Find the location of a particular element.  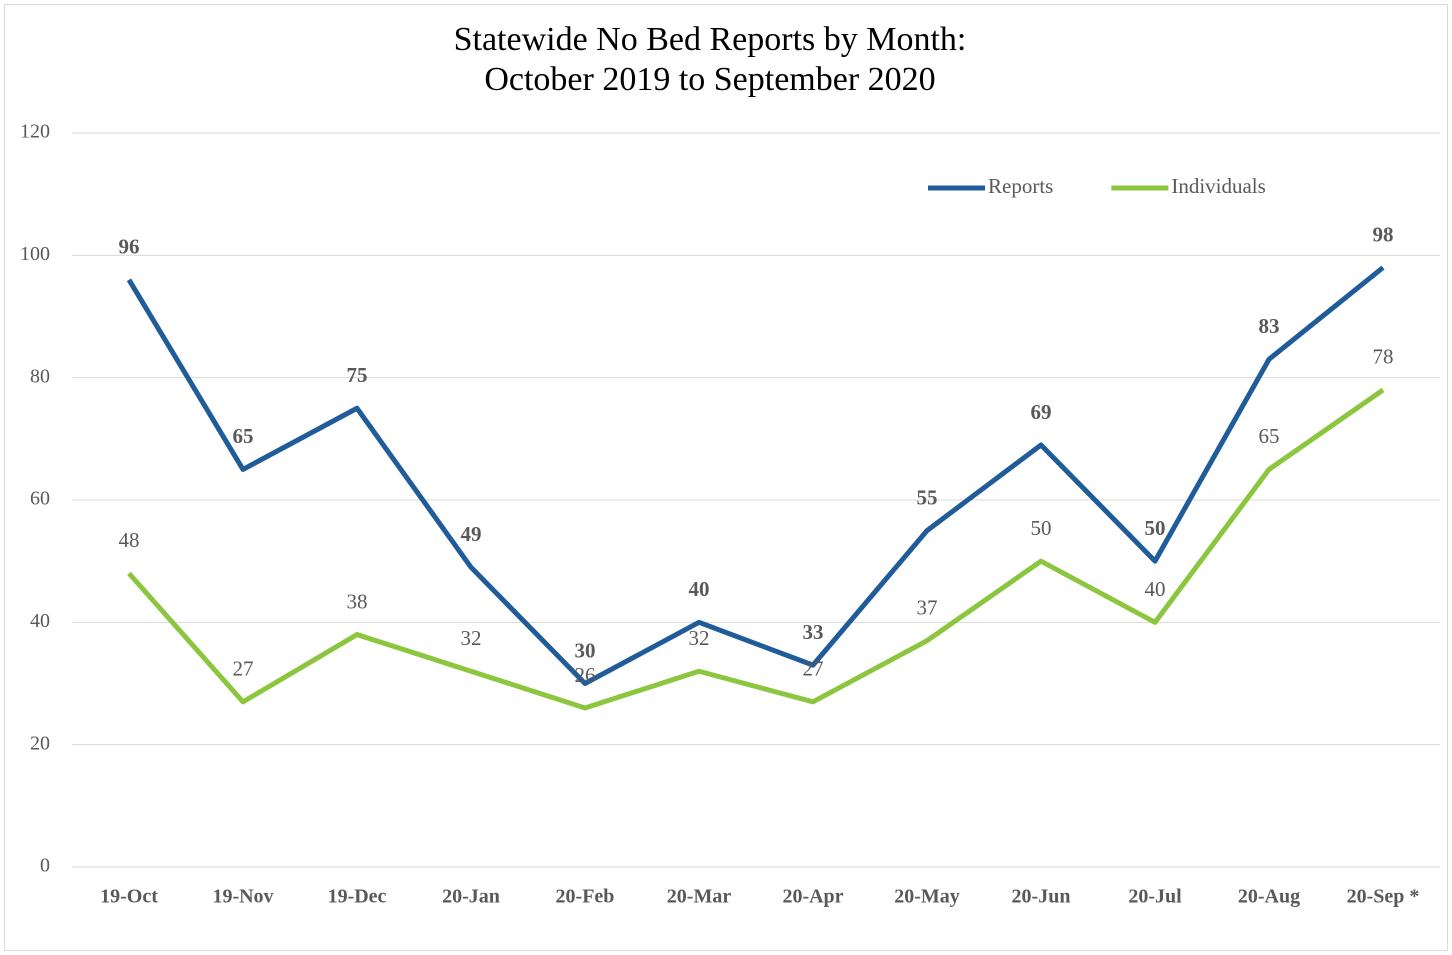

x-tick-label: 20-Sep * is located at coordinates (1383, 897).